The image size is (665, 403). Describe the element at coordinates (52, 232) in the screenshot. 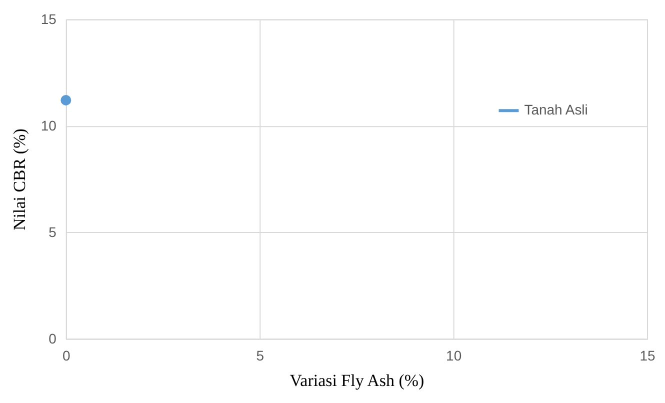

I see `y-tick-label: 5` at that location.